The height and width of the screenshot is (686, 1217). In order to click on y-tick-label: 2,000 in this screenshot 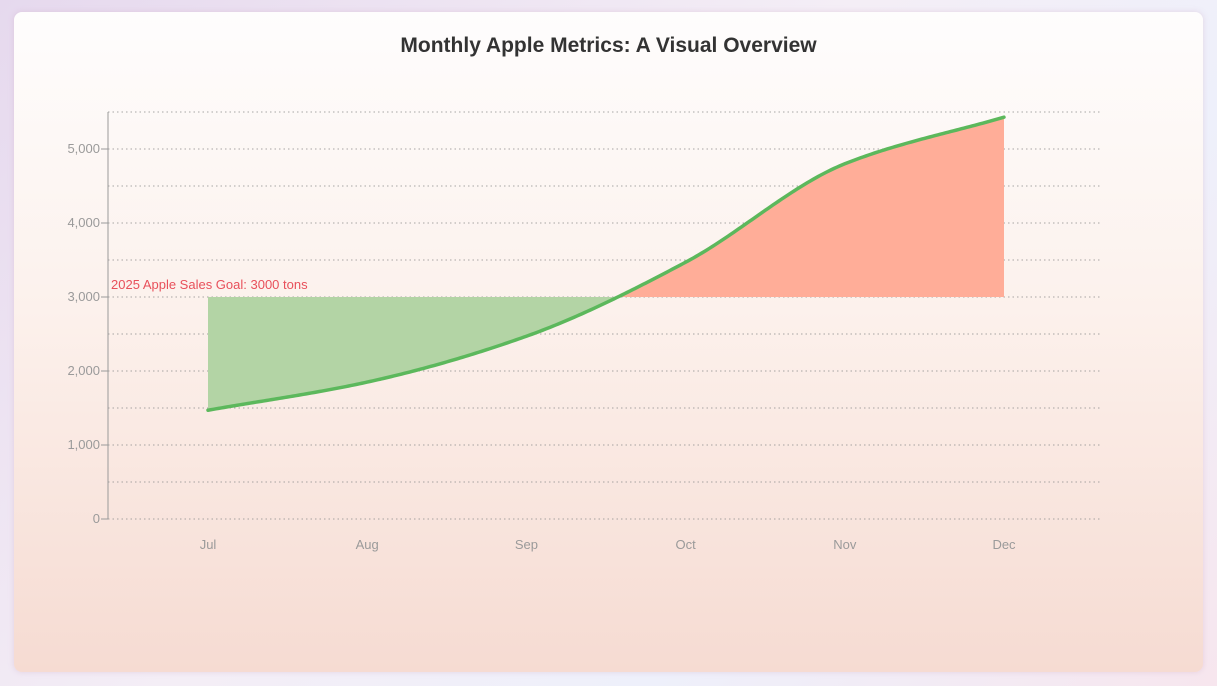, I will do `click(83, 370)`.